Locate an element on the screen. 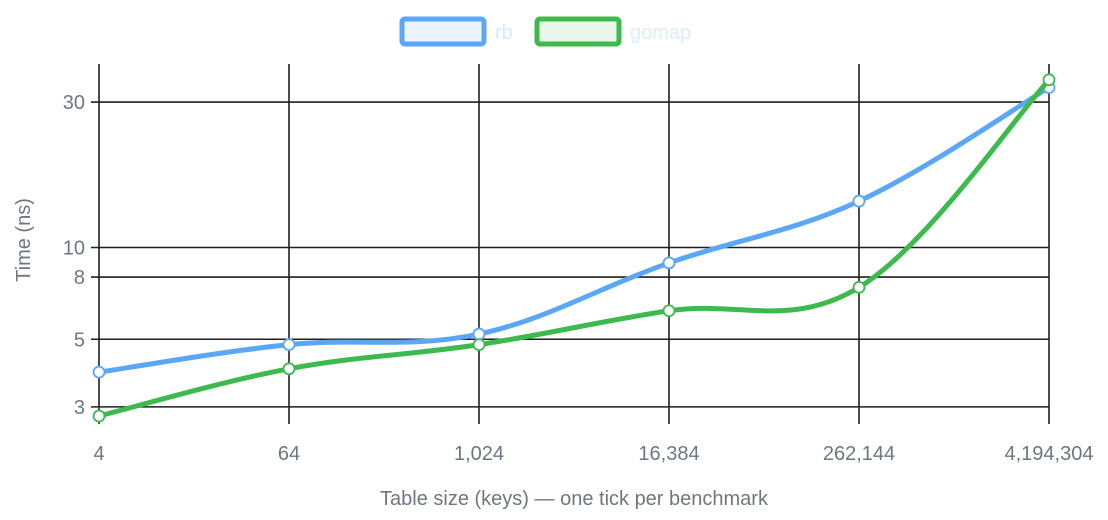 This screenshot has height=520, width=1108. x-tick-label: 4 is located at coordinates (98, 454).